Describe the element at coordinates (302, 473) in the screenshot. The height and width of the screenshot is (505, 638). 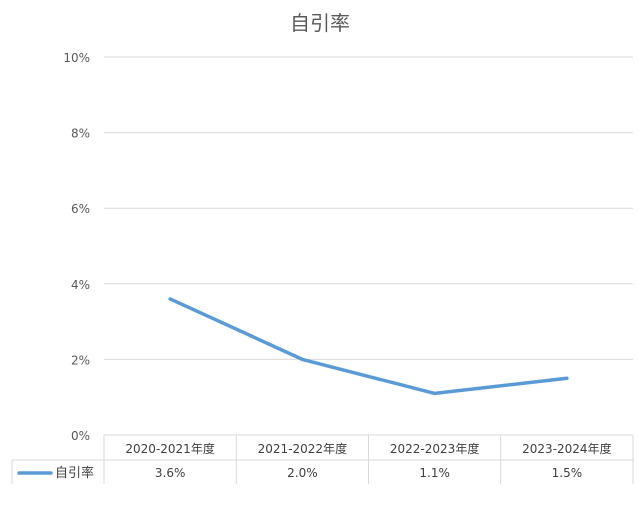
I see `data-value-label: 2.0%` at that location.